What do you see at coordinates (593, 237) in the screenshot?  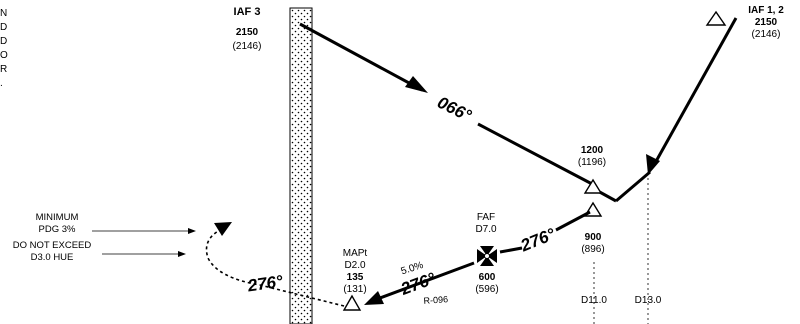 I see `fix-900-altitude: 900` at bounding box center [593, 237].